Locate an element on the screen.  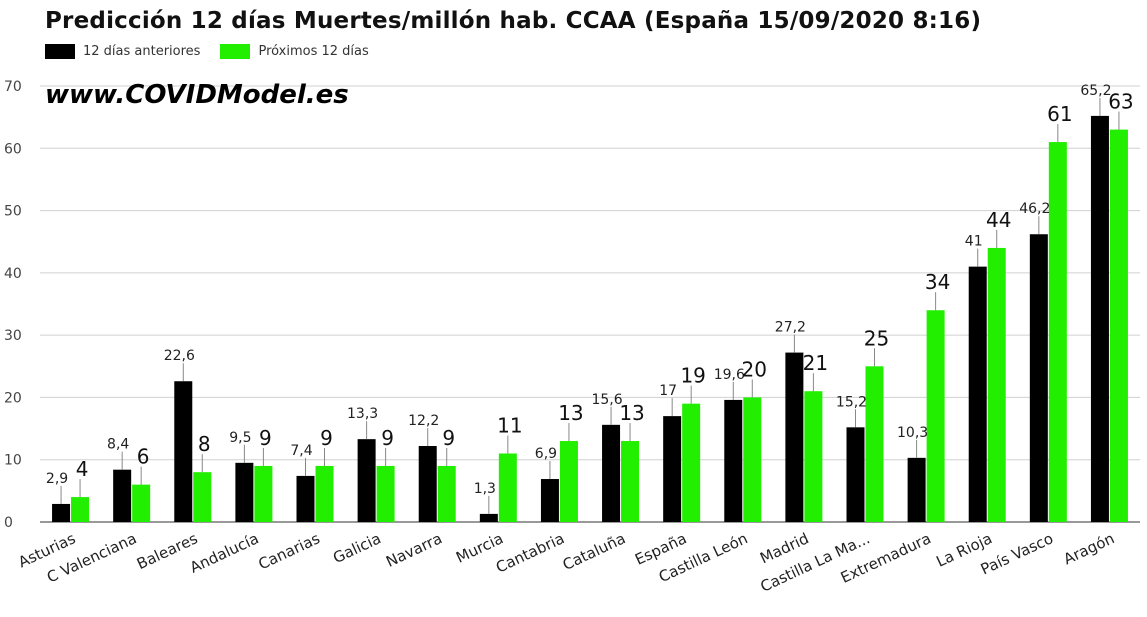
data-label-next: 8 is located at coordinates (204, 444).